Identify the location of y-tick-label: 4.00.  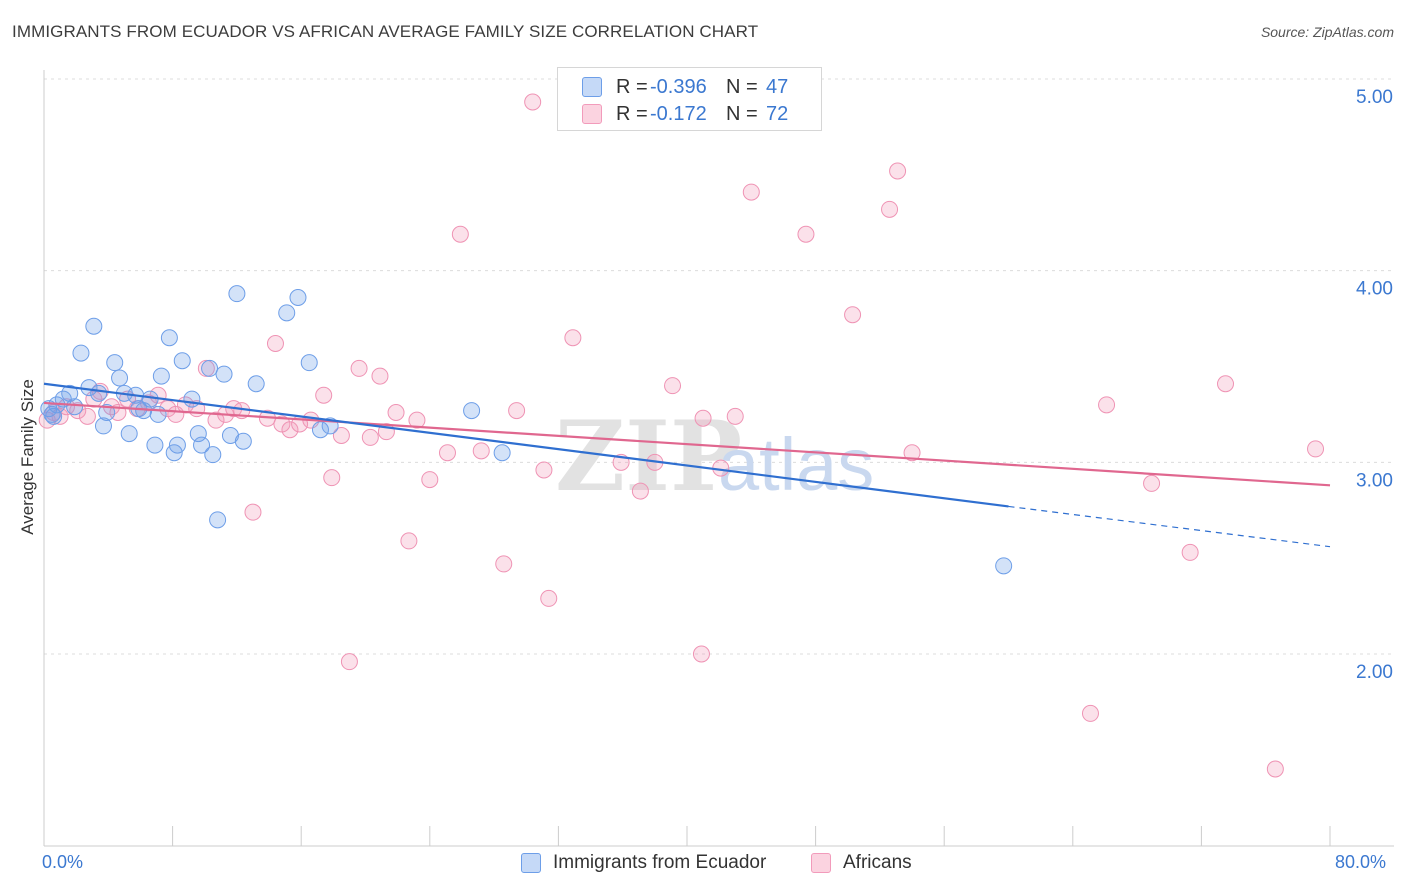
(1374, 289).